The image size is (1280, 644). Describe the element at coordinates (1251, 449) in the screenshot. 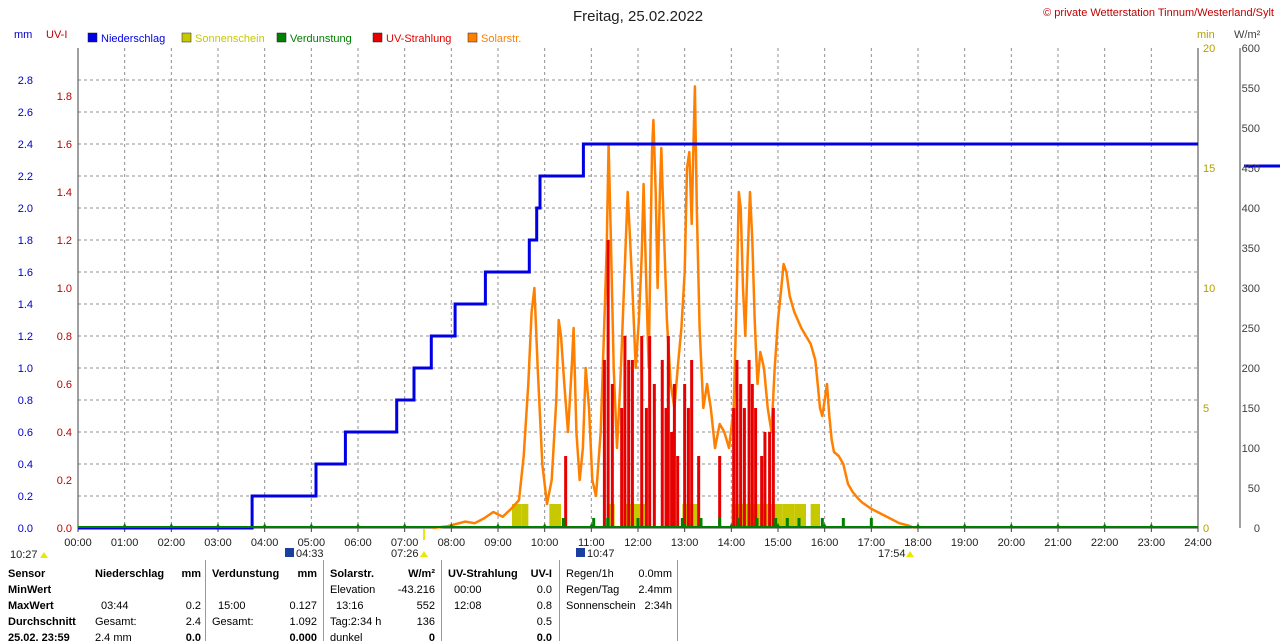

I see `y-wm2-tick-label: 100` at that location.